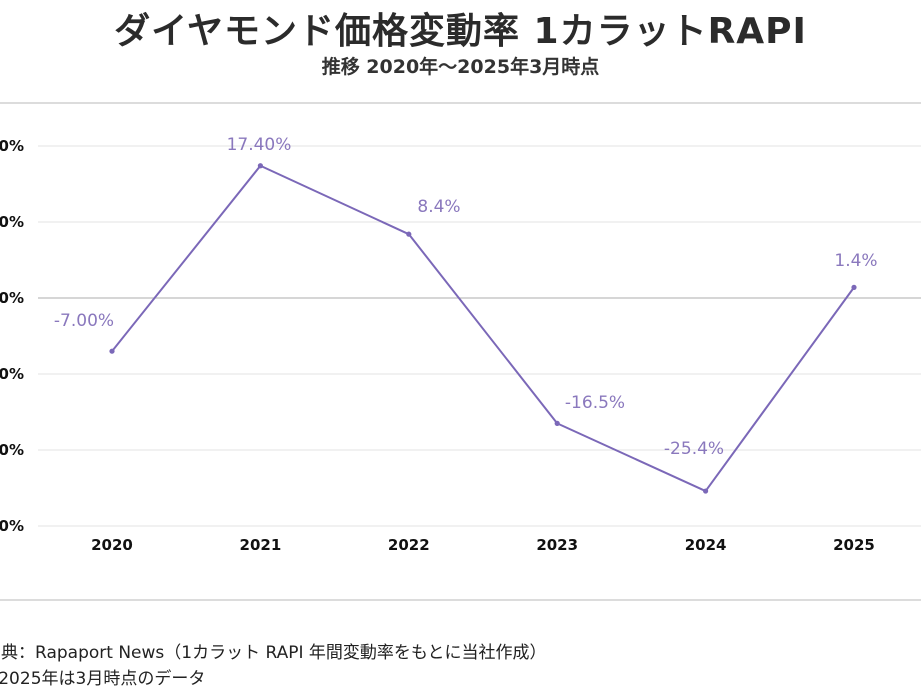 The image size is (921, 691). I want to click on data-note: ※2025年は3月時点のデータ, so click(103, 679).